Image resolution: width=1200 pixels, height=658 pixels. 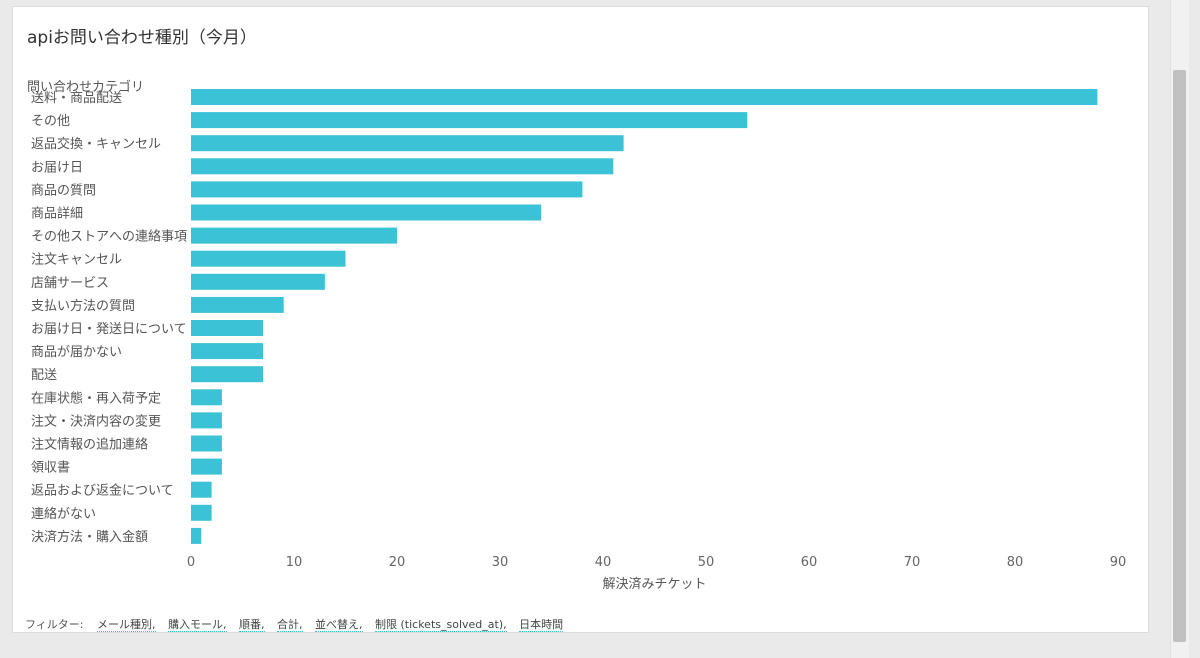 What do you see at coordinates (50, 121) in the screenshot?
I see `category-label: その他` at bounding box center [50, 121].